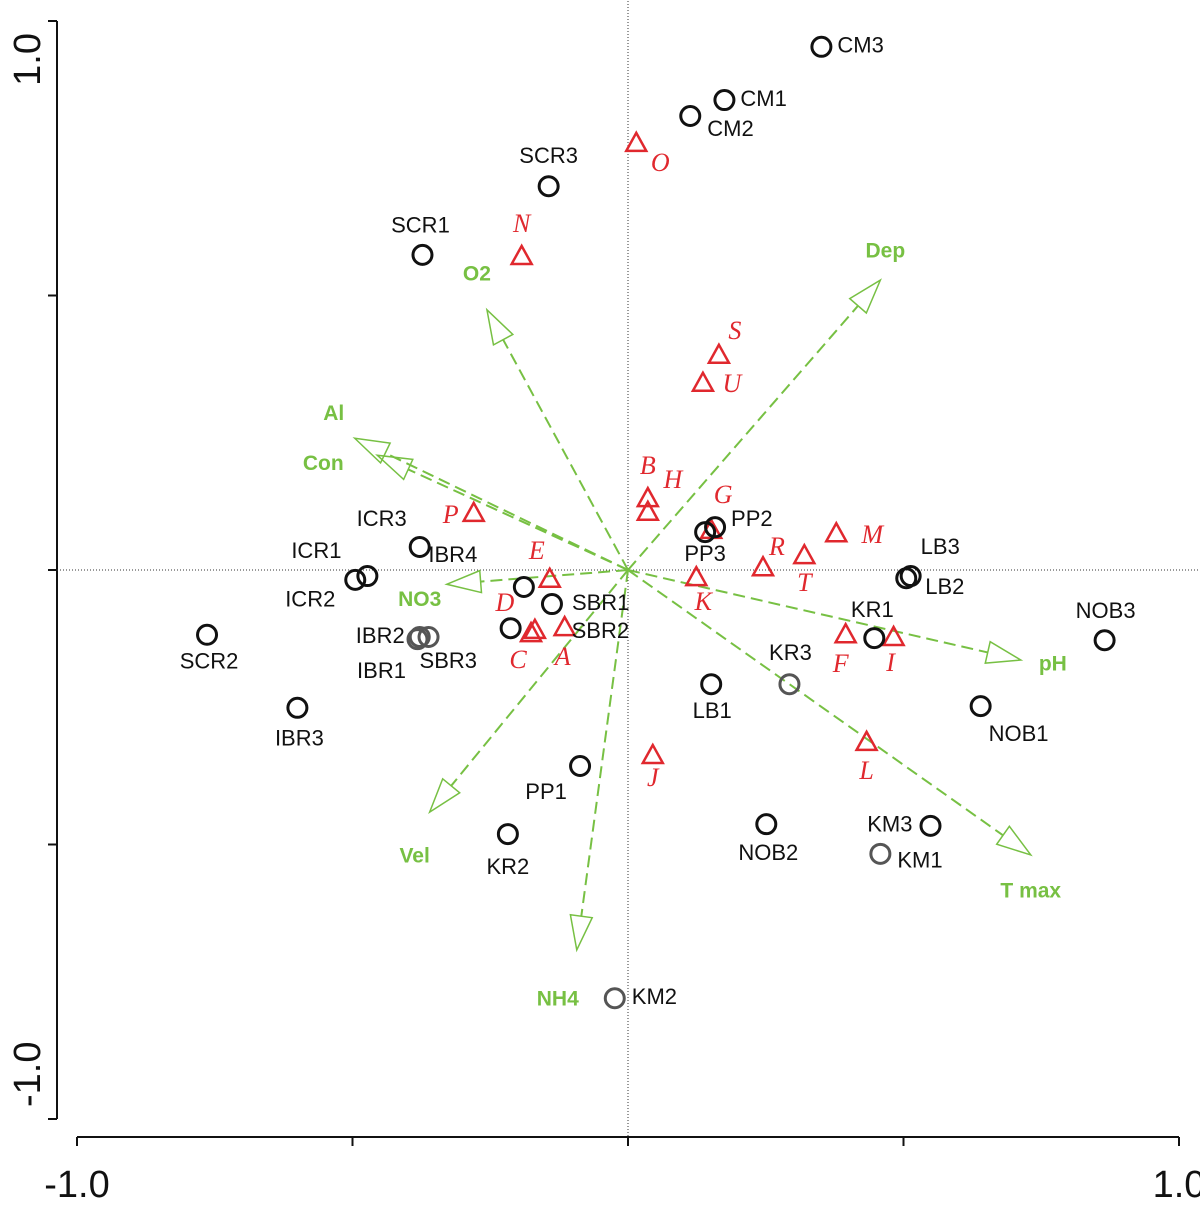 The width and height of the screenshot is (1200, 1214). Describe the element at coordinates (1030, 890) in the screenshot. I see `variable-label: T max` at that location.